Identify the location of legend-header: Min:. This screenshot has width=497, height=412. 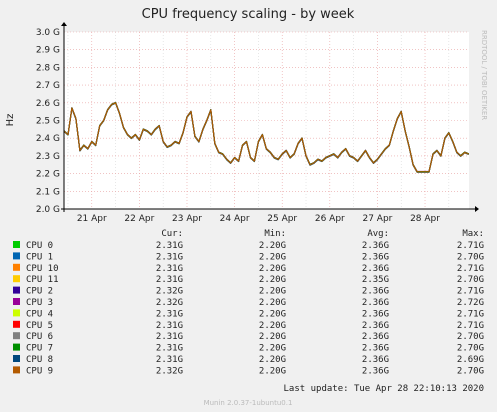
(275, 234).